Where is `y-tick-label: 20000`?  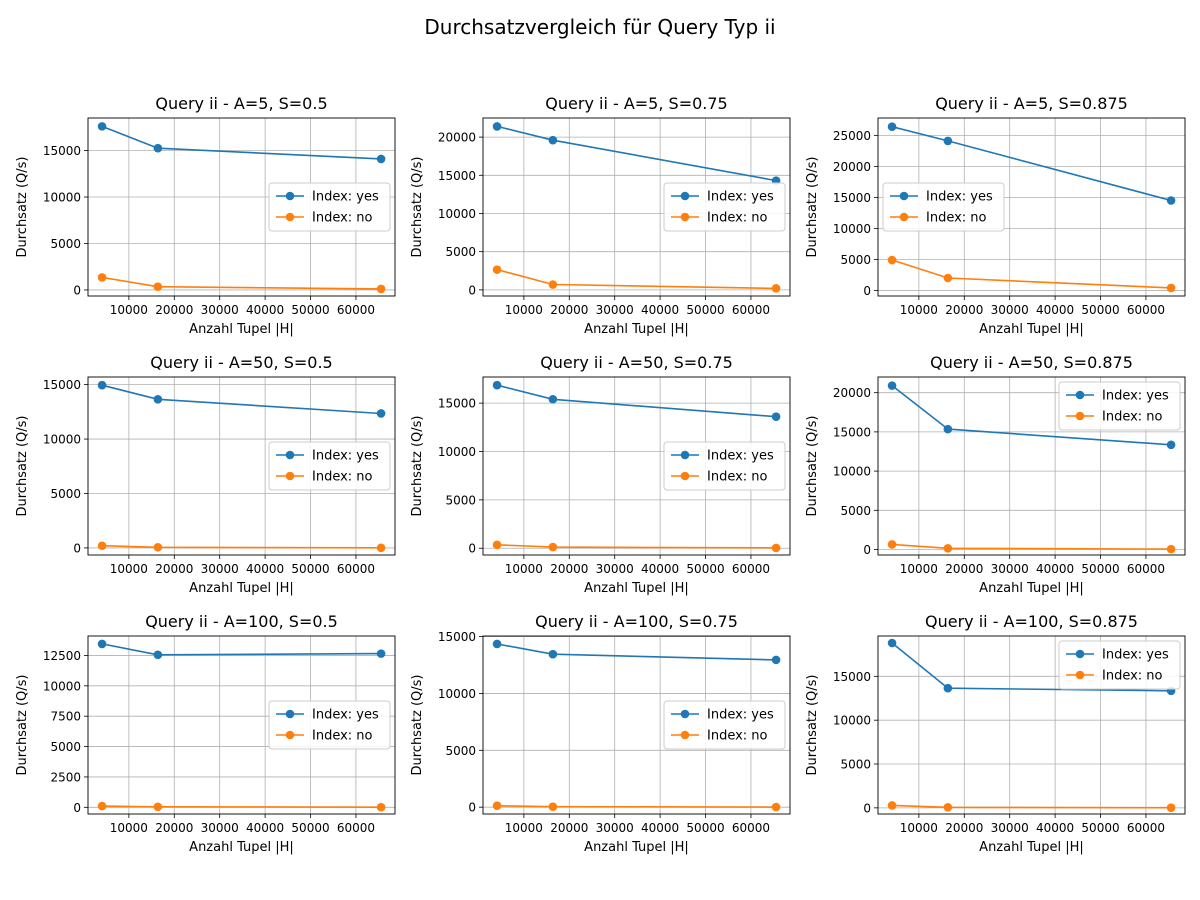 y-tick-label: 20000 is located at coordinates (852, 393).